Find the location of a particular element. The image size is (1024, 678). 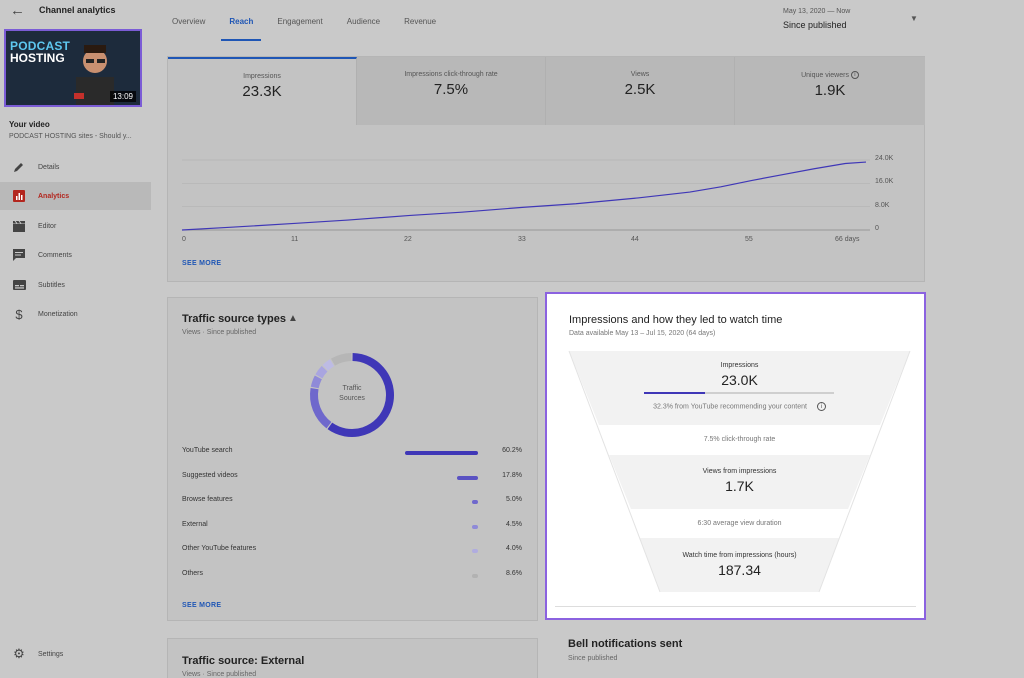

funnel-divider is located at coordinates (735, 606).